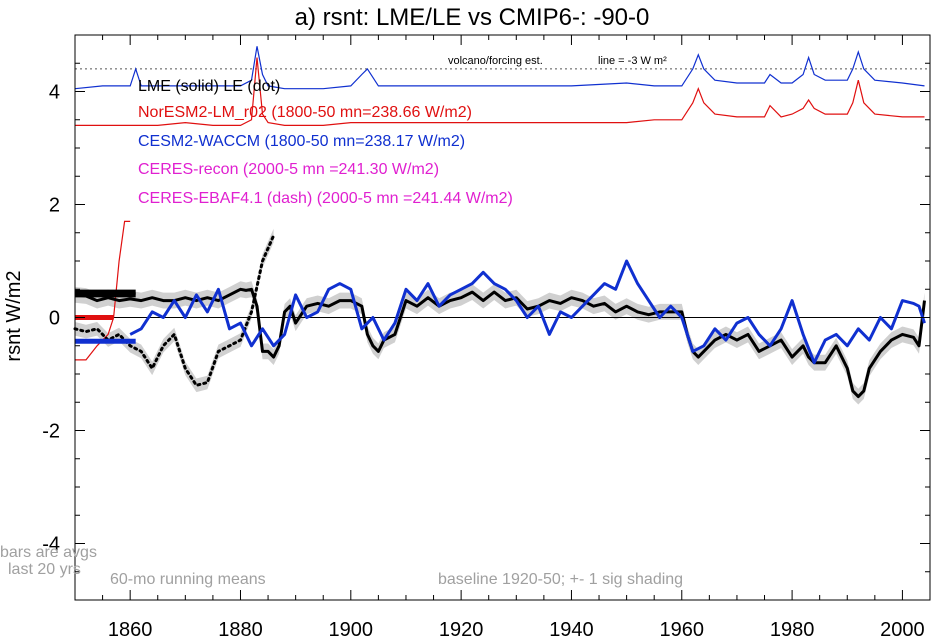 The width and height of the screenshot is (944, 641). I want to click on y-tick-label: -4, so click(51, 545).